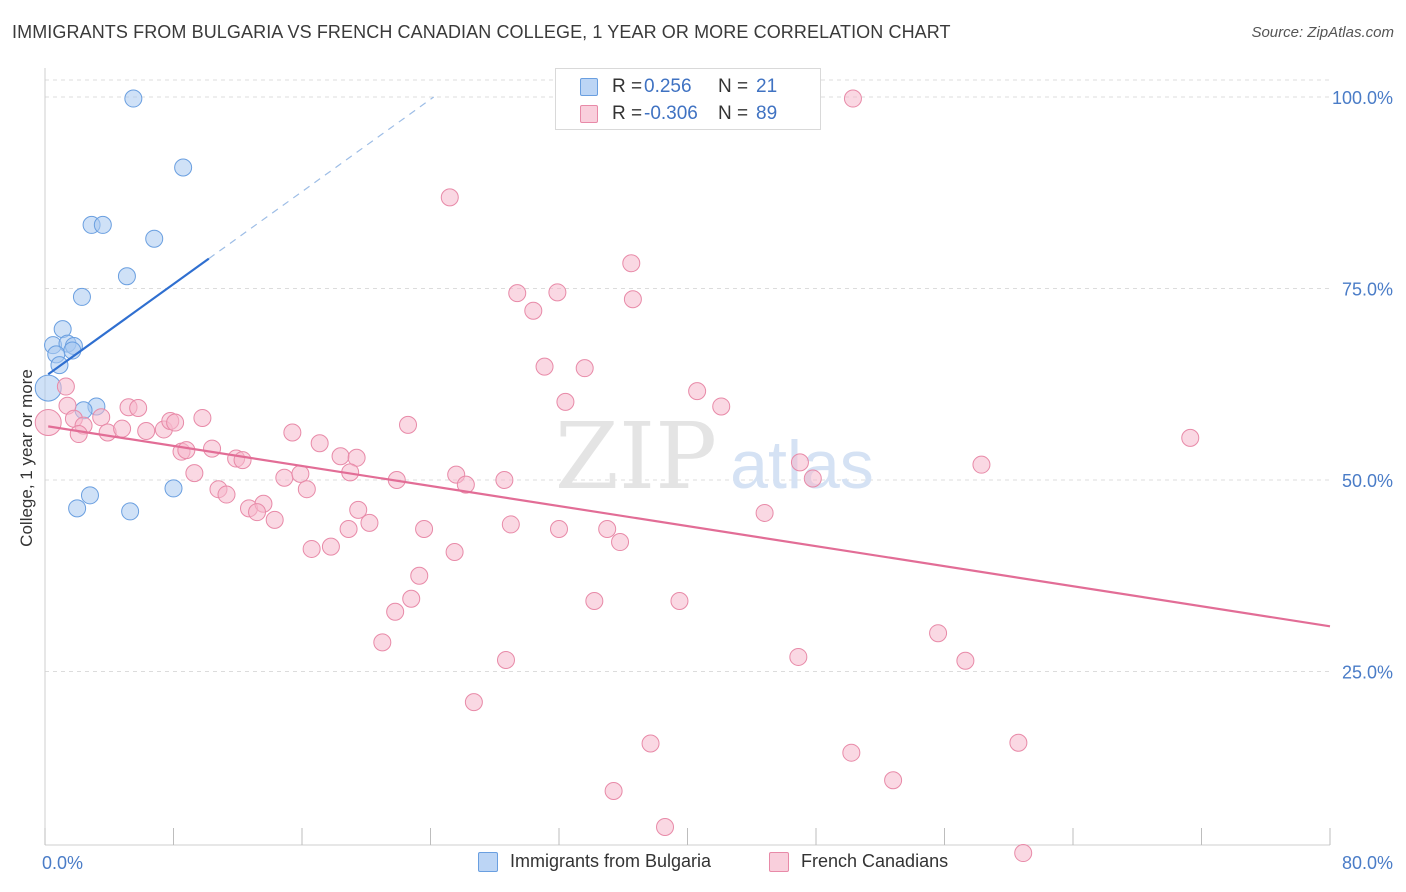 This screenshot has width=1406, height=892. Describe the element at coordinates (671, 113) in the screenshot. I see `r-value: -0.306` at that location.